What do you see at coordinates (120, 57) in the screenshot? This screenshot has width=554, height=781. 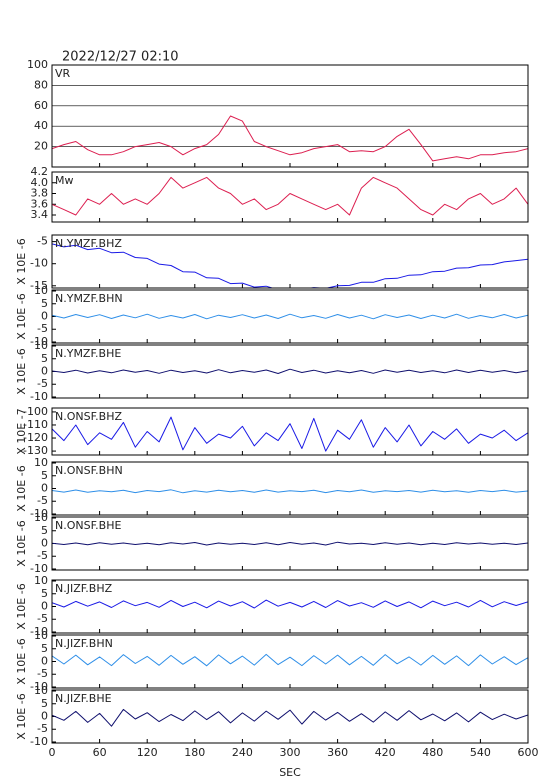 I see `record-title: 2022/12/27 02:10` at bounding box center [120, 57].